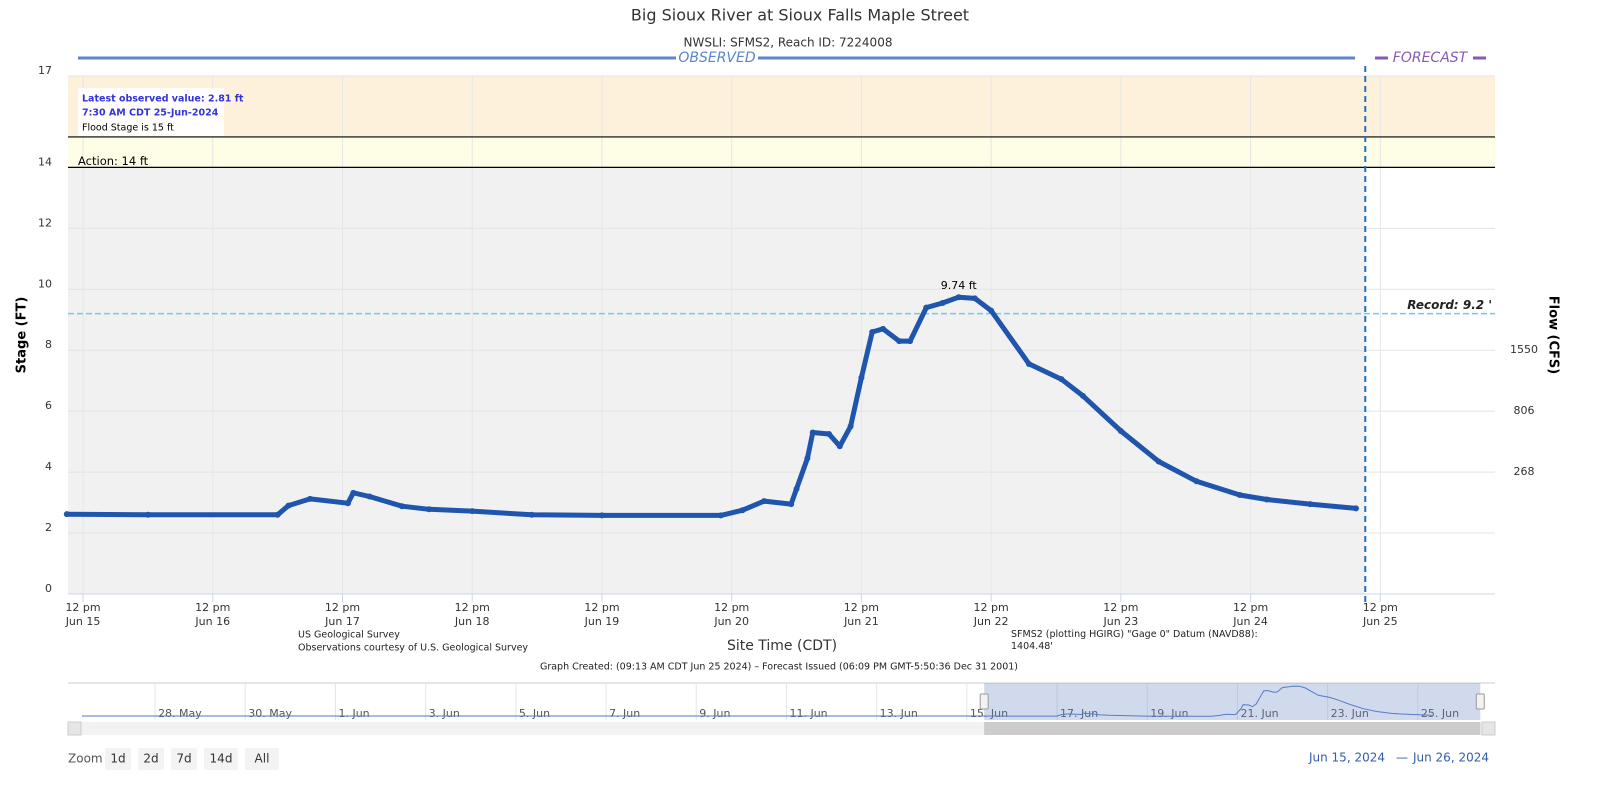 Image resolution: width=1600 pixels, height=800 pixels. I want to click on y-tick-label: 6, so click(48, 405).